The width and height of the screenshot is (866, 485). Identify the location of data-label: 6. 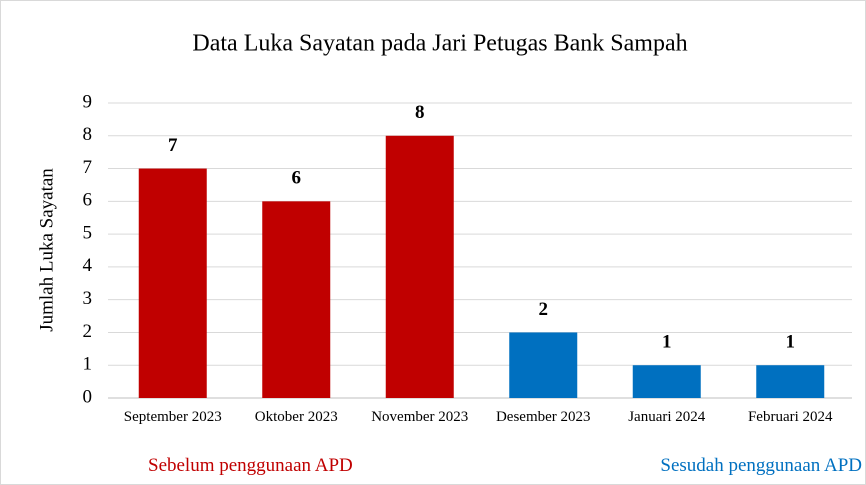
(297, 178).